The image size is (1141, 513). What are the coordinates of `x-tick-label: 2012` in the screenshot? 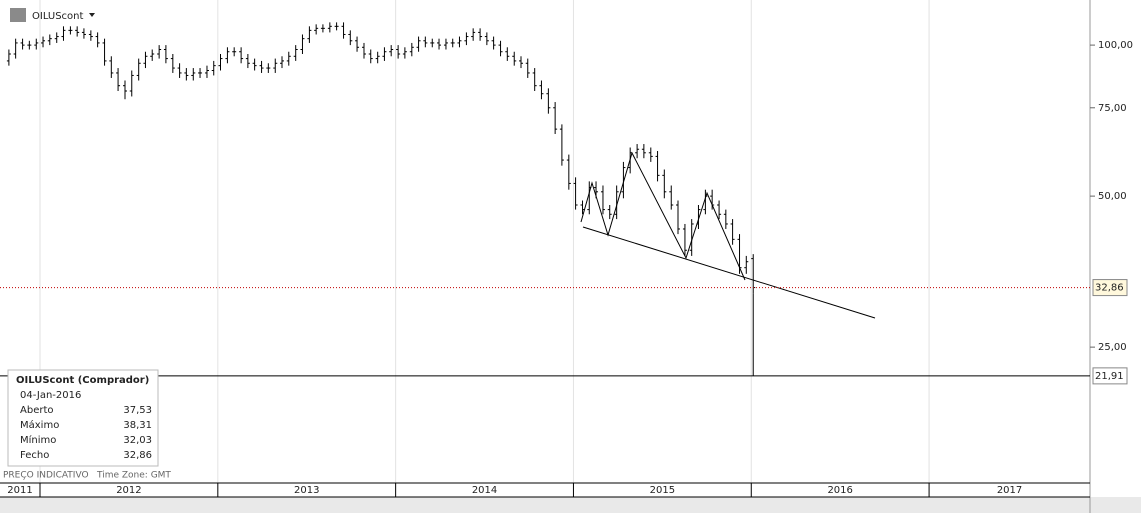 It's located at (128, 490).